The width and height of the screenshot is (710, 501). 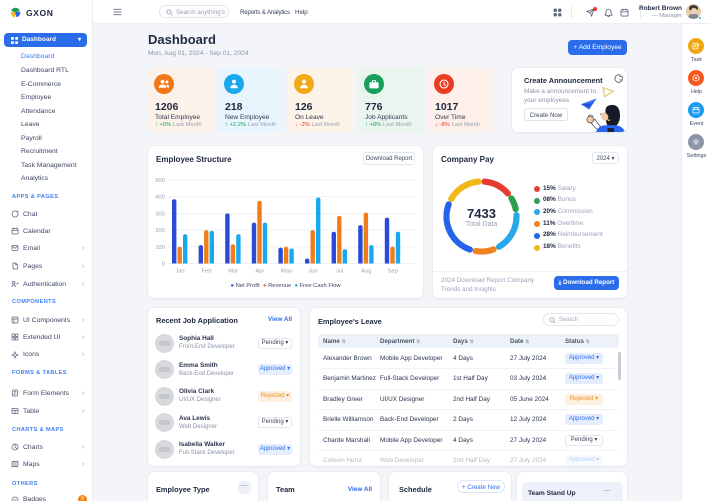 What do you see at coordinates (312, 272) in the screenshot?
I see `svg-text: Jun` at bounding box center [312, 272].